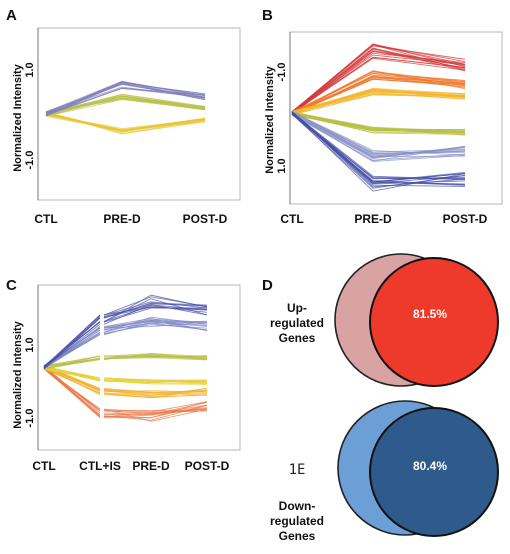 The width and height of the screenshot is (510, 554). What do you see at coordinates (45, 219) in the screenshot?
I see `panel-a-x-tick: CTL` at bounding box center [45, 219].